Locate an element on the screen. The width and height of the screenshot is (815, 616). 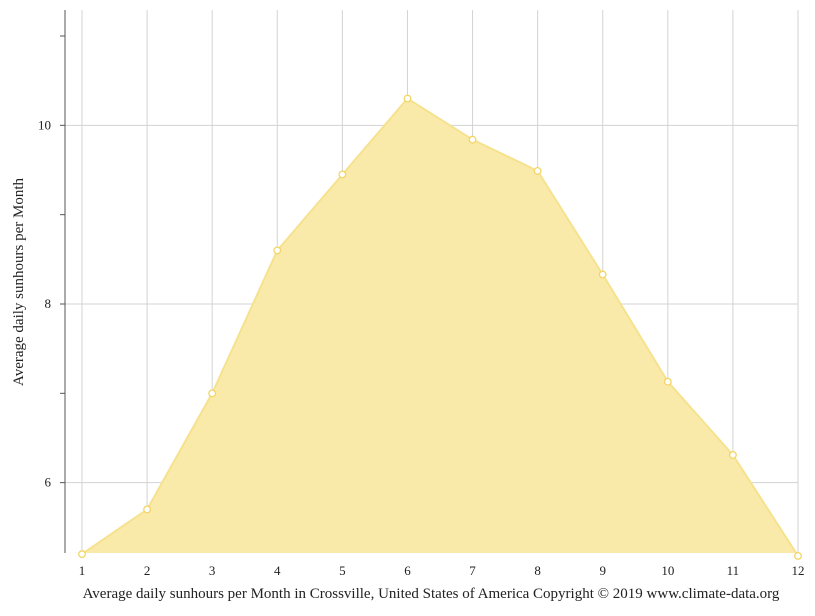
x-tick-label: 10 is located at coordinates (667, 570).